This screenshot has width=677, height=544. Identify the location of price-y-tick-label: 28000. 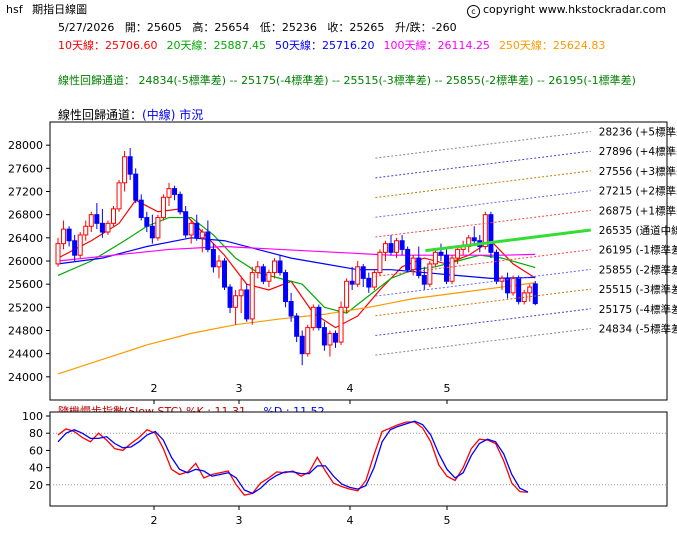
(25, 145).